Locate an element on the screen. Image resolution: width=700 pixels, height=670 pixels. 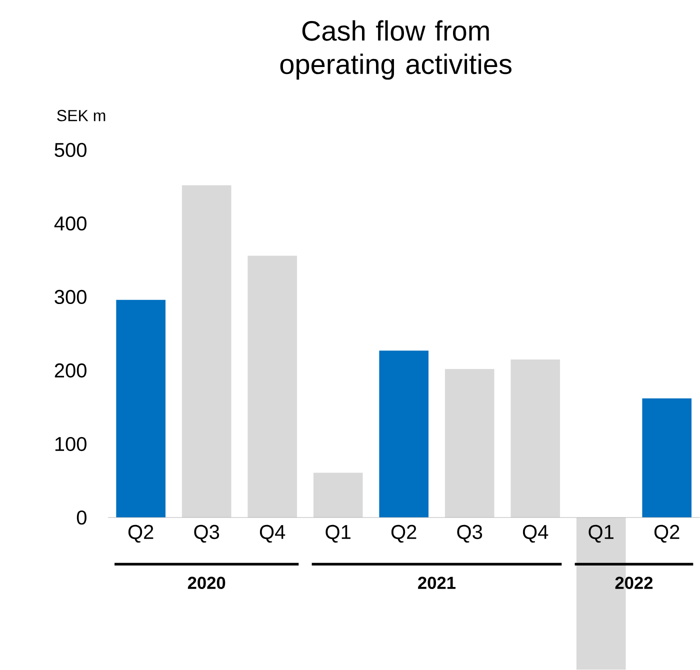
annotation: 2021 is located at coordinates (437, 583).